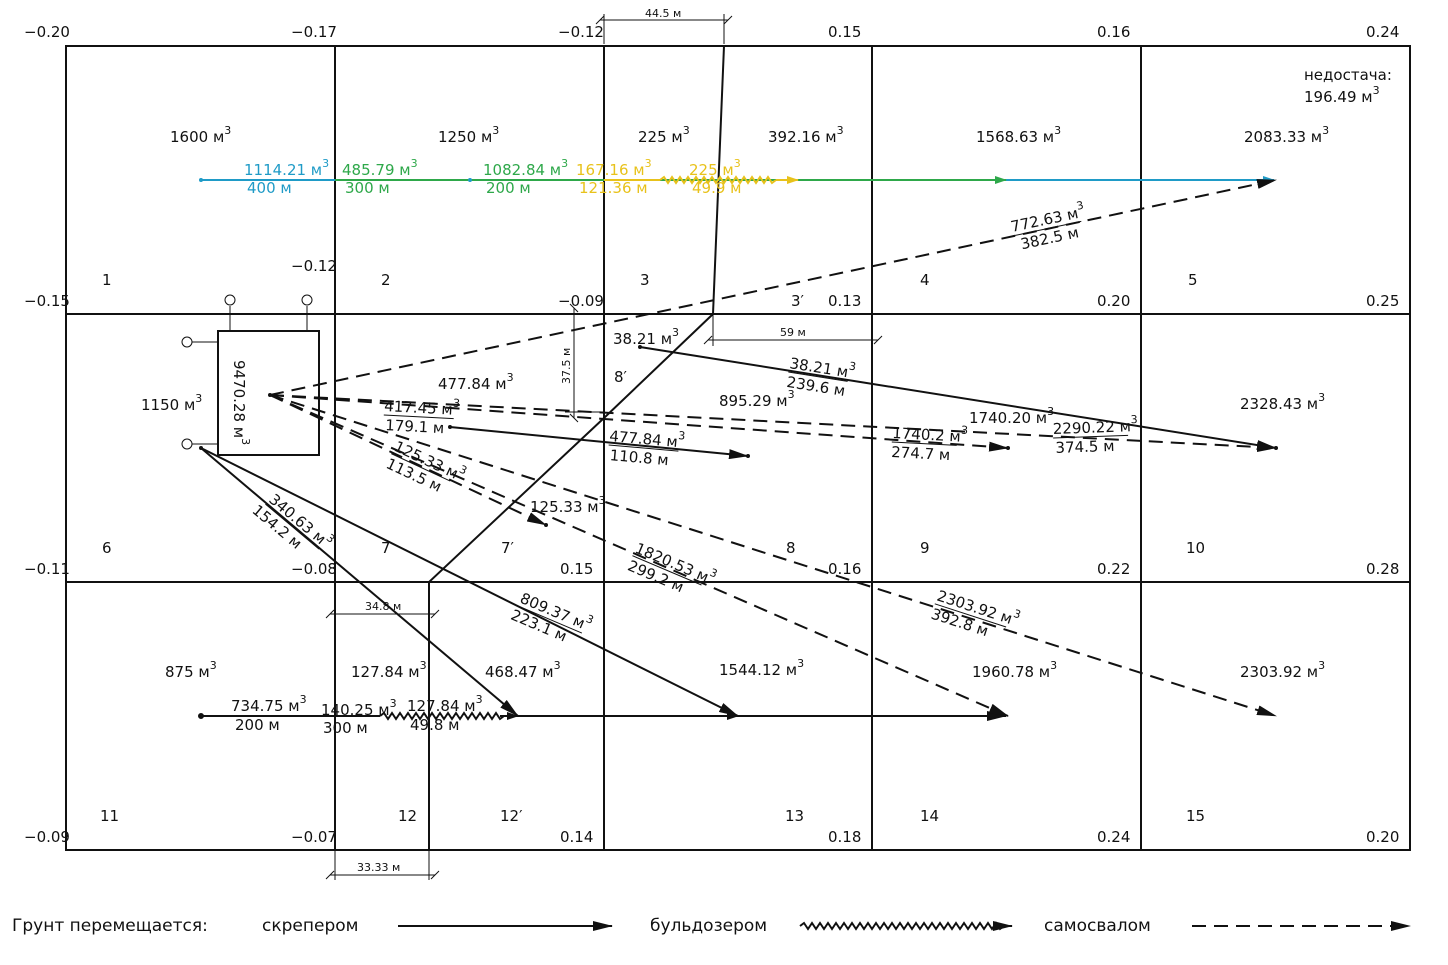  What do you see at coordinates (925, 280) in the screenshot?
I see `cell-number: 4` at bounding box center [925, 280].